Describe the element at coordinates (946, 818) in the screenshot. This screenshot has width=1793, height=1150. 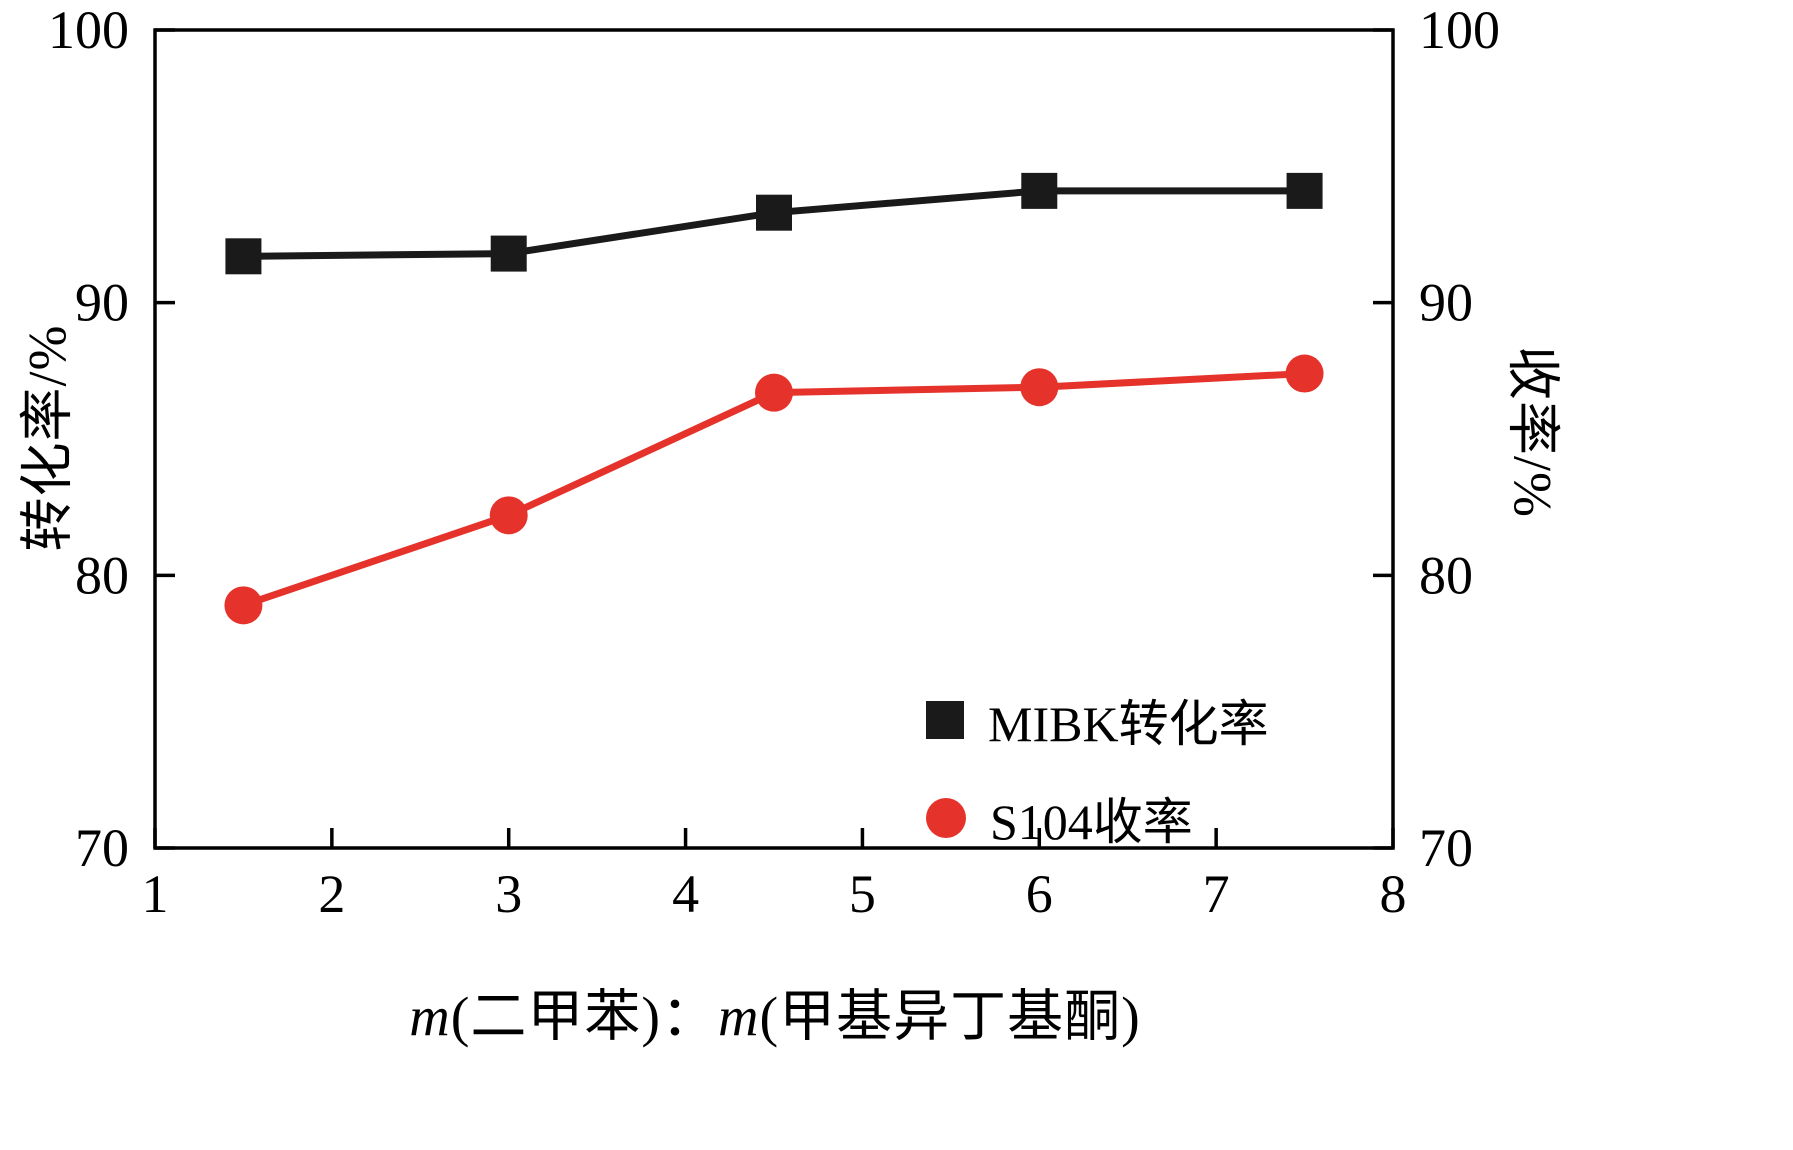
I see `circle-marker-icon` at that location.